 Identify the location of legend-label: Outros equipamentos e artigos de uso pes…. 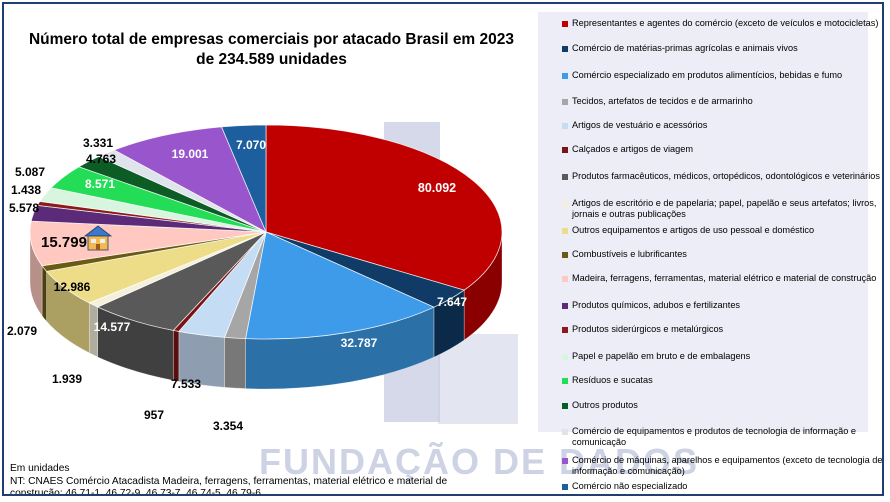
(693, 230).